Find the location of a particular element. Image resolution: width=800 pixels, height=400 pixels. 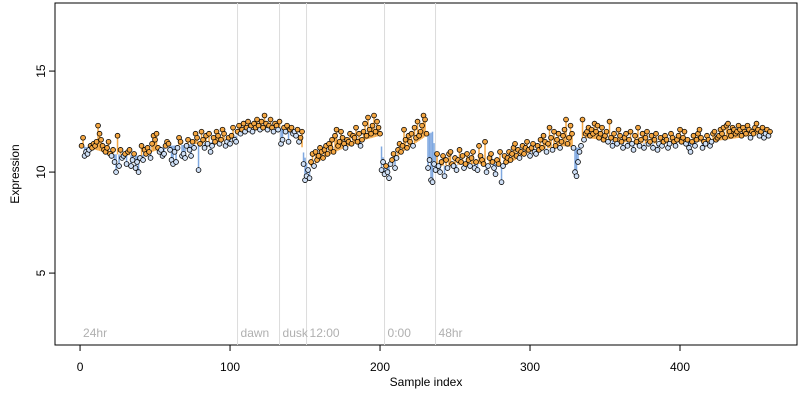

x-tick-label: 0 is located at coordinates (80, 367).